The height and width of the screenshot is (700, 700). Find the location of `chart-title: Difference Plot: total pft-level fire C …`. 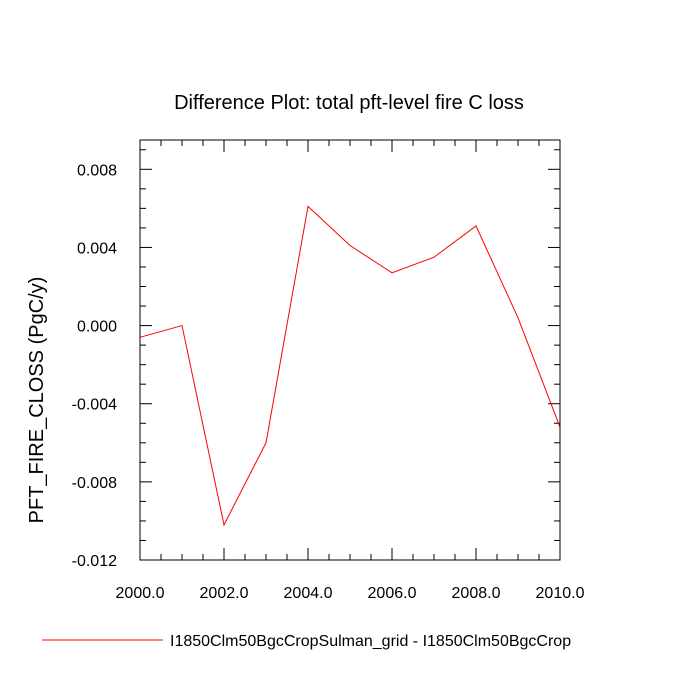

chart-title: Difference Plot: total pft-level fire C … is located at coordinates (349, 103).